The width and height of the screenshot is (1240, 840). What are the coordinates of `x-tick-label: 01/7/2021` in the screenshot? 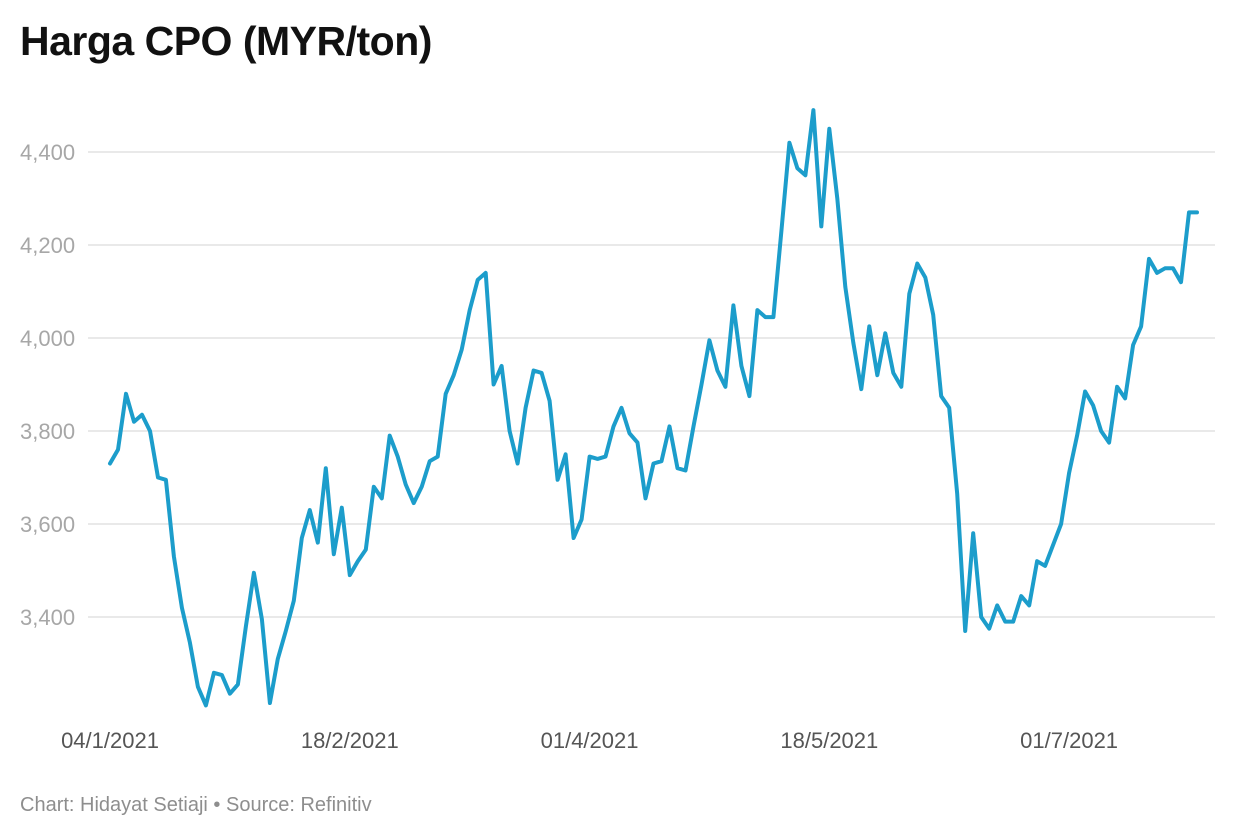 It's located at (1069, 740).